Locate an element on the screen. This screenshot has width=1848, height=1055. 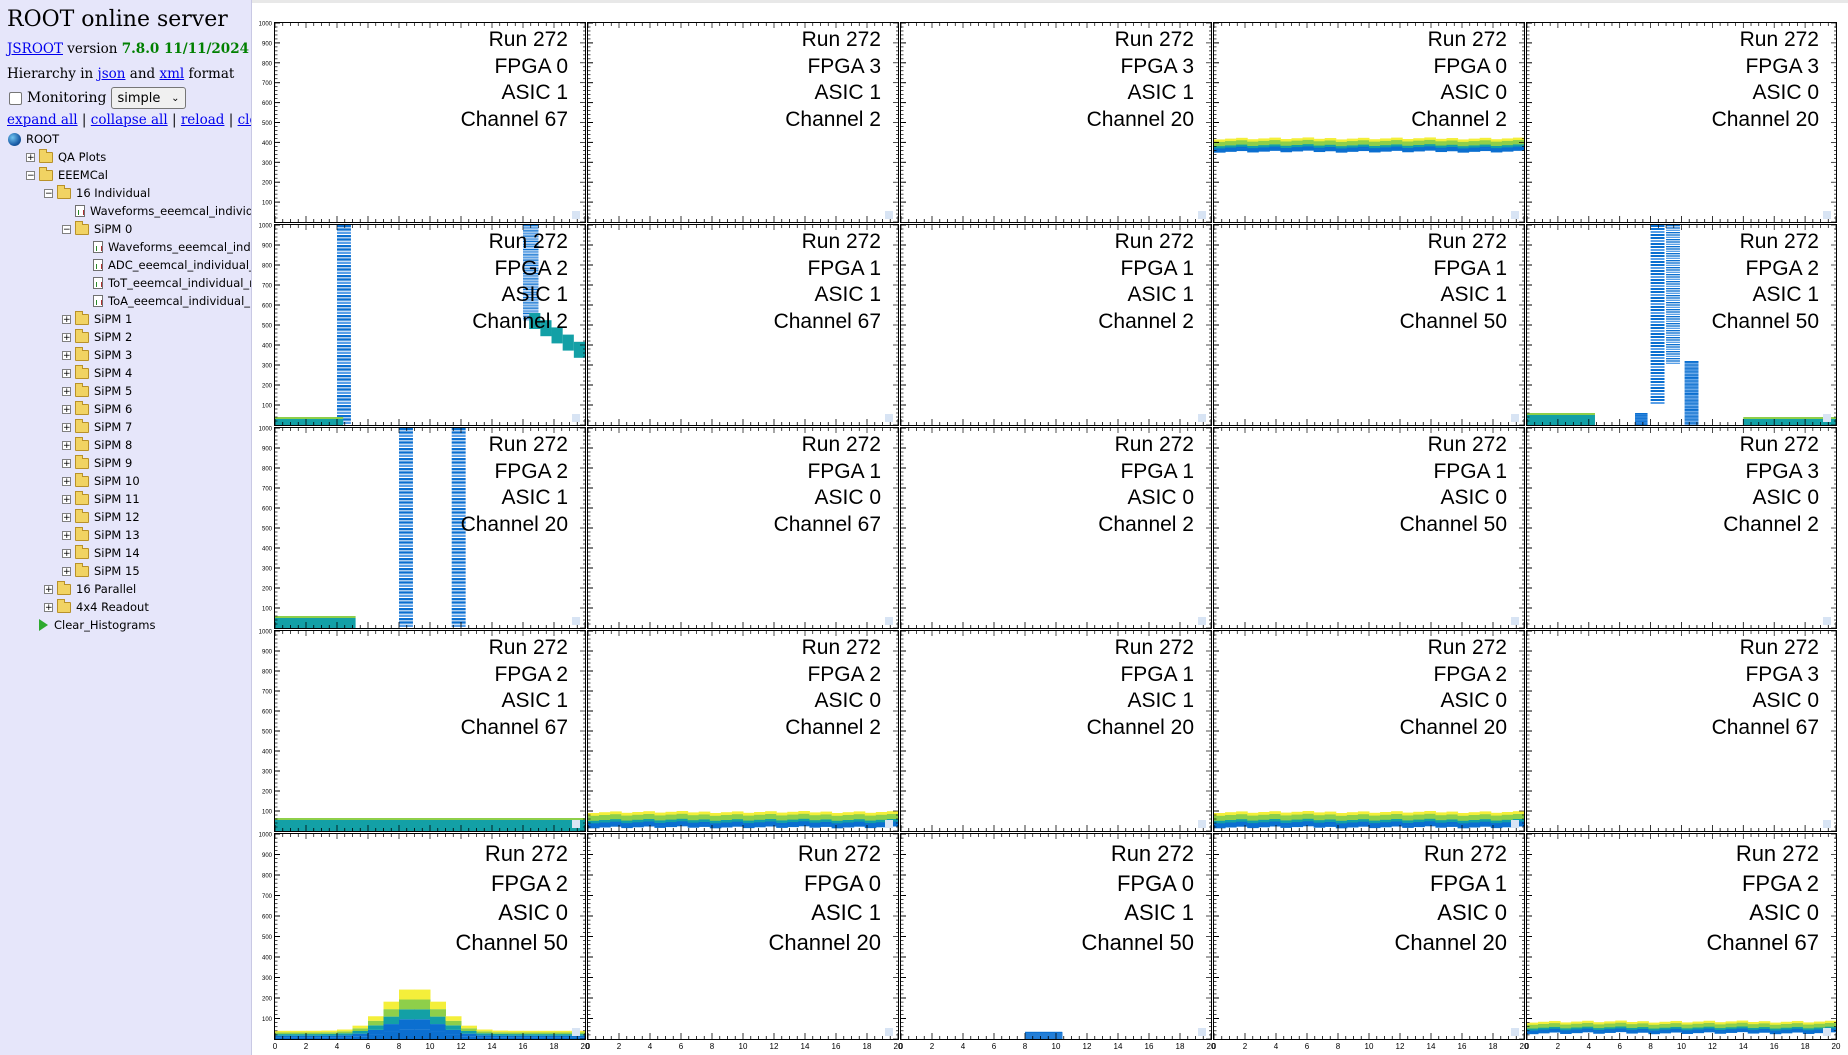
monitoring-checkbox is located at coordinates (15, 98).